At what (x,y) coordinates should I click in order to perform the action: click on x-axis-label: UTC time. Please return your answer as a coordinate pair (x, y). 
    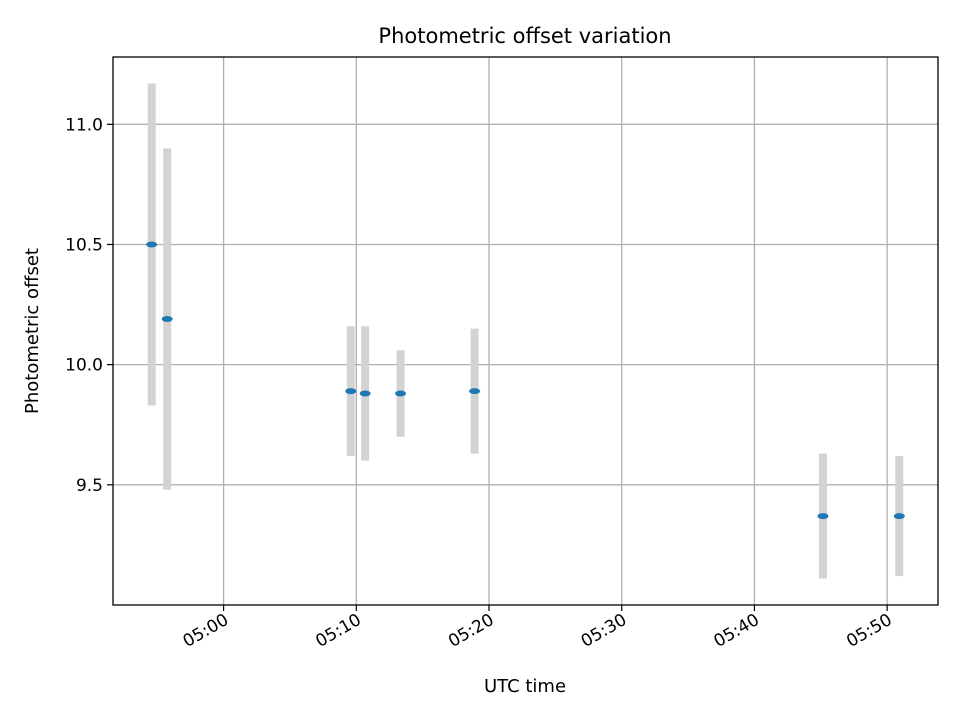
    Looking at the image, I should click on (525, 686).